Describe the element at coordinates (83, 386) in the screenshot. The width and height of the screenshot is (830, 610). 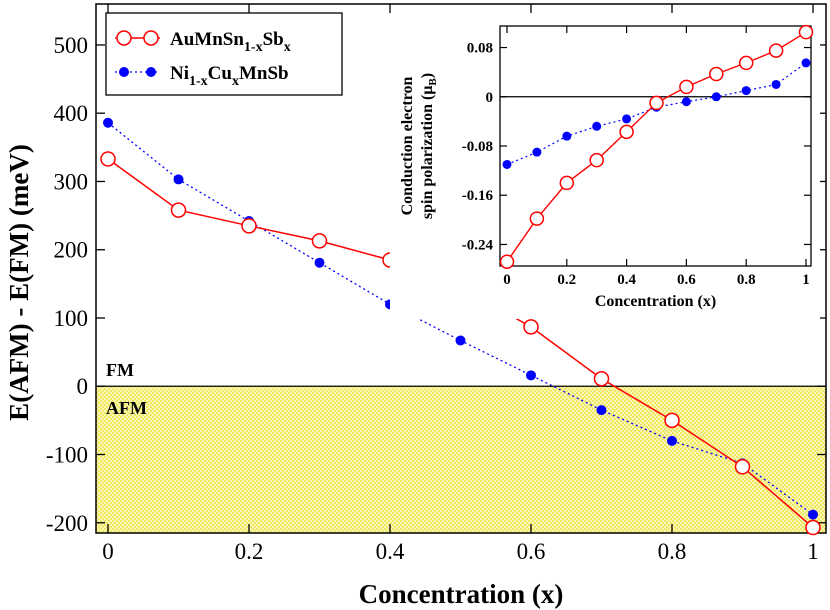
I see `main-y-tick-label: 0` at that location.